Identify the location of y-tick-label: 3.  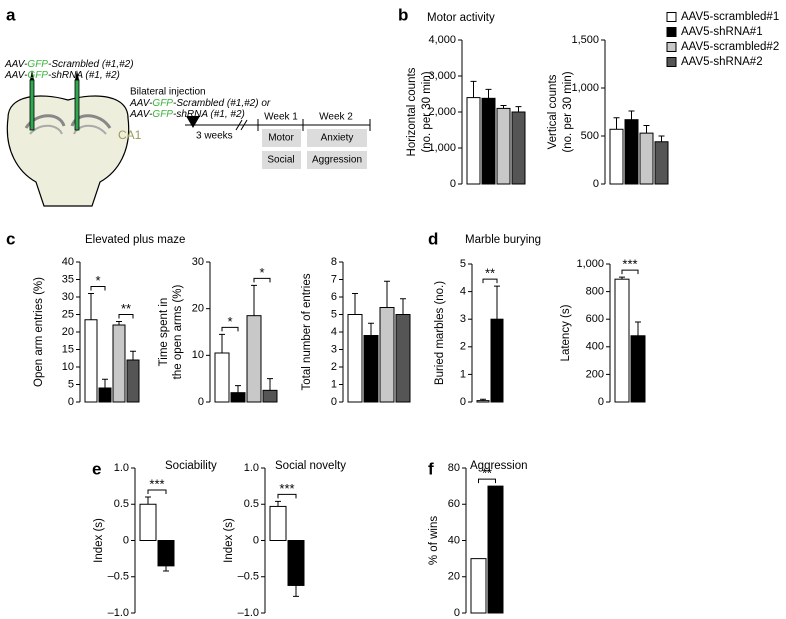
(463, 319).